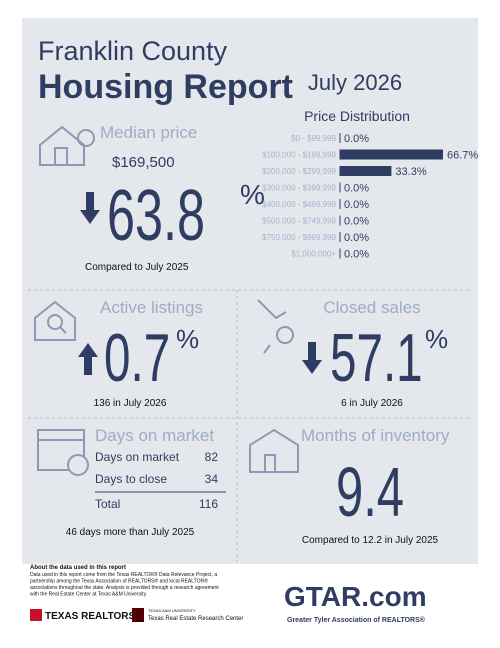 This screenshot has width=500, height=648. I want to click on value-label: 66.7%, so click(462, 156).